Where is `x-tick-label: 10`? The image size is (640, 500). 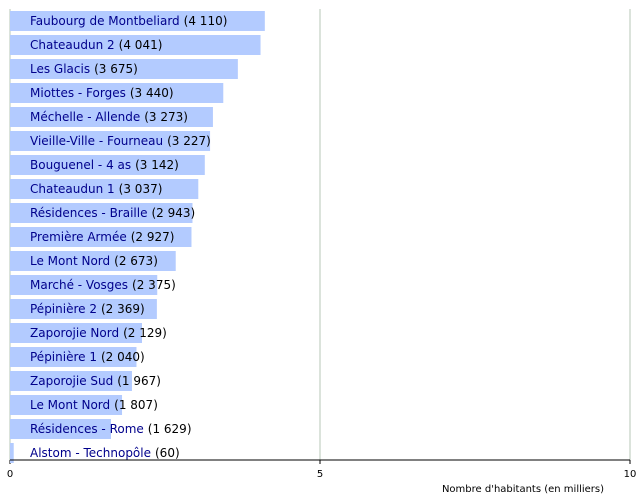
x-tick-label: 10 is located at coordinates (630, 474).